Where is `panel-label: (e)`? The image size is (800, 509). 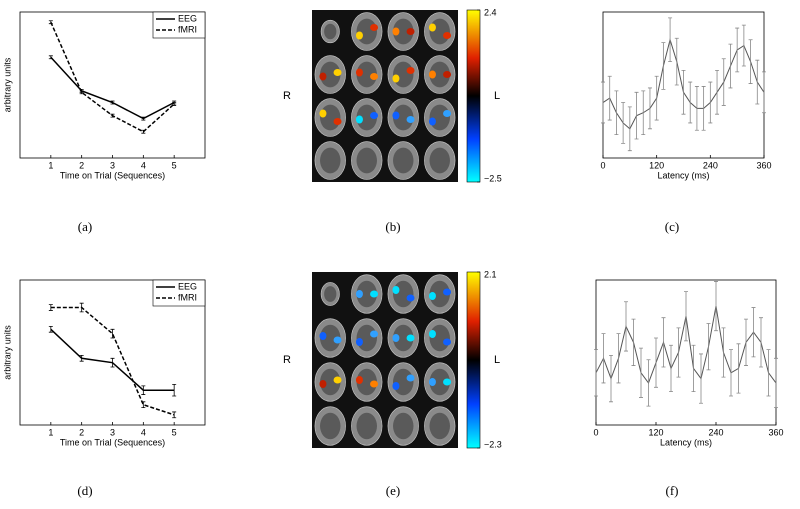 panel-label: (e) is located at coordinates (393, 490).